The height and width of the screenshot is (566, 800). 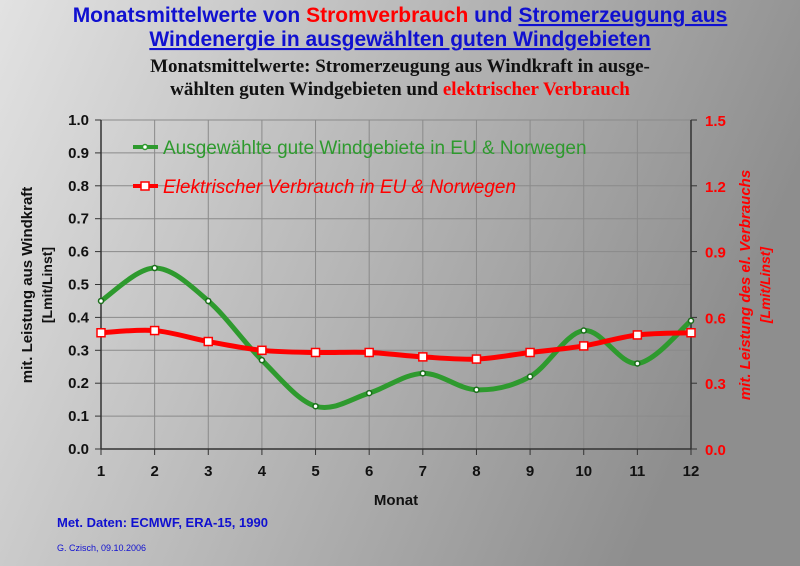 What do you see at coordinates (78, 153) in the screenshot?
I see `y-tick-label: 0.9` at bounding box center [78, 153].